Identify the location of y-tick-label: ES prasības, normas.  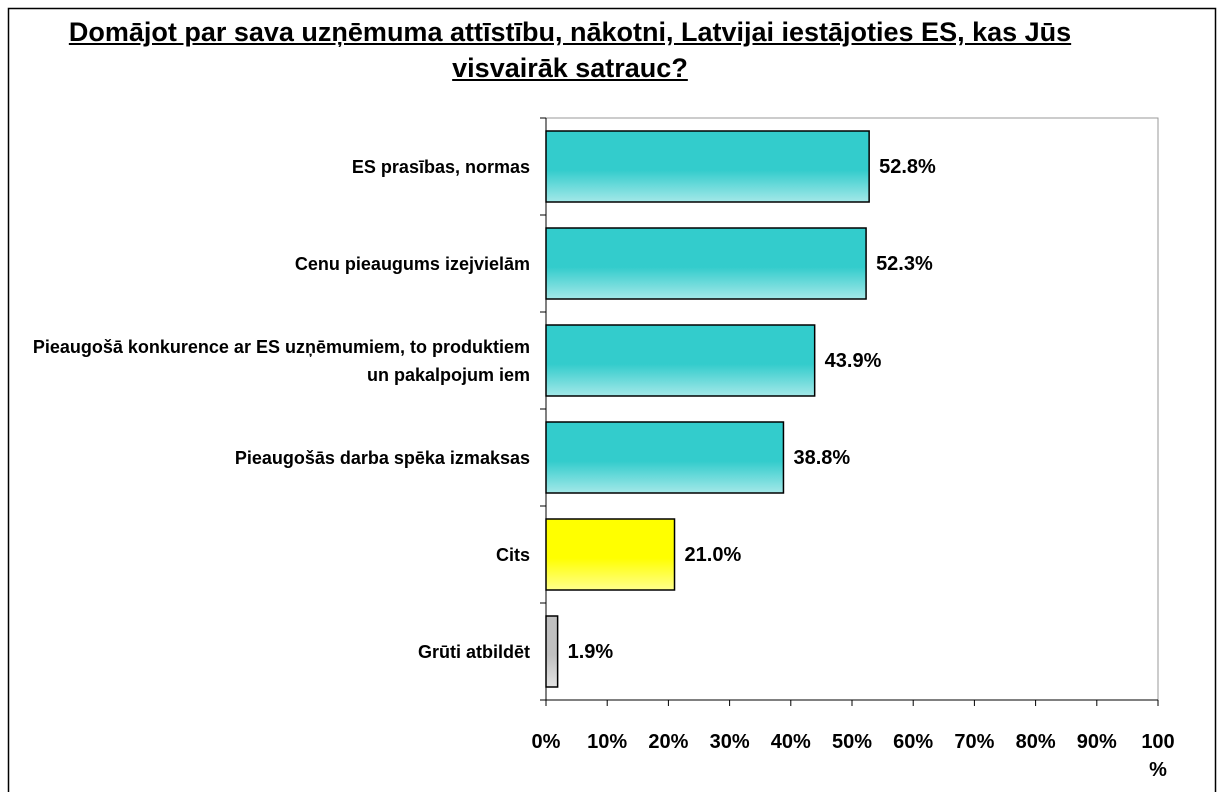
(440, 166).